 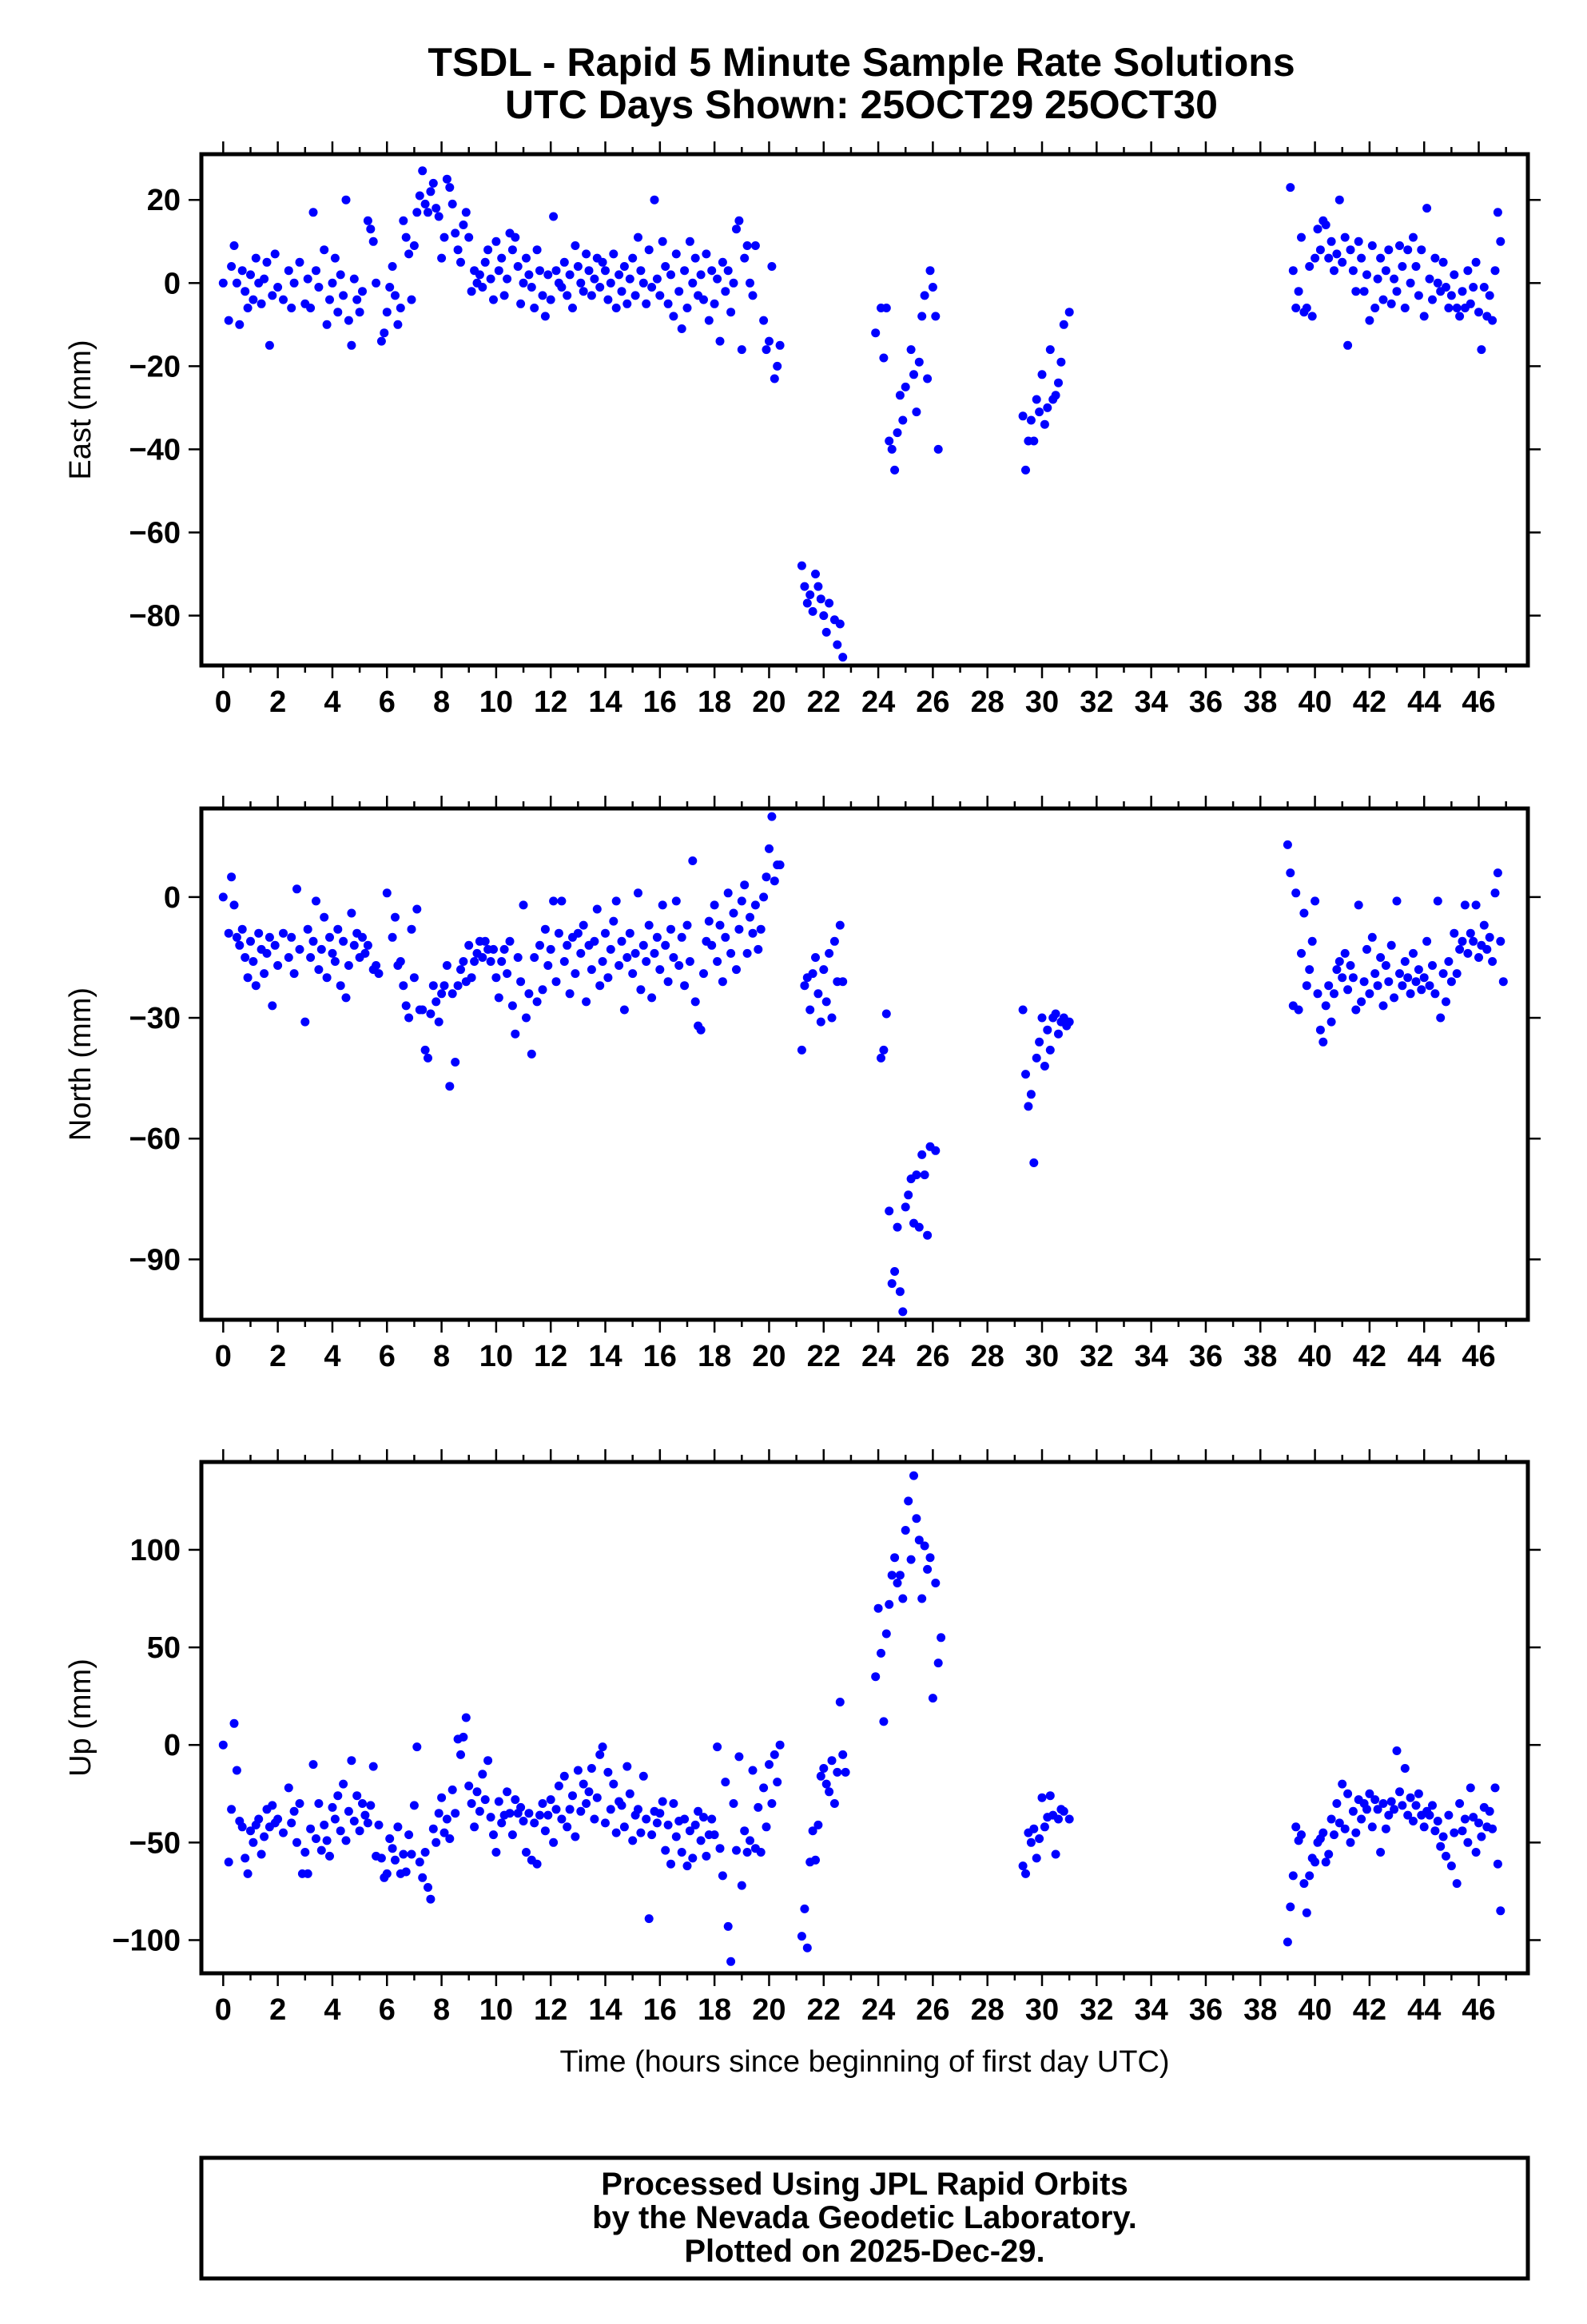 I want to click on x-tick-label: 46, so click(x=1478, y=2010).